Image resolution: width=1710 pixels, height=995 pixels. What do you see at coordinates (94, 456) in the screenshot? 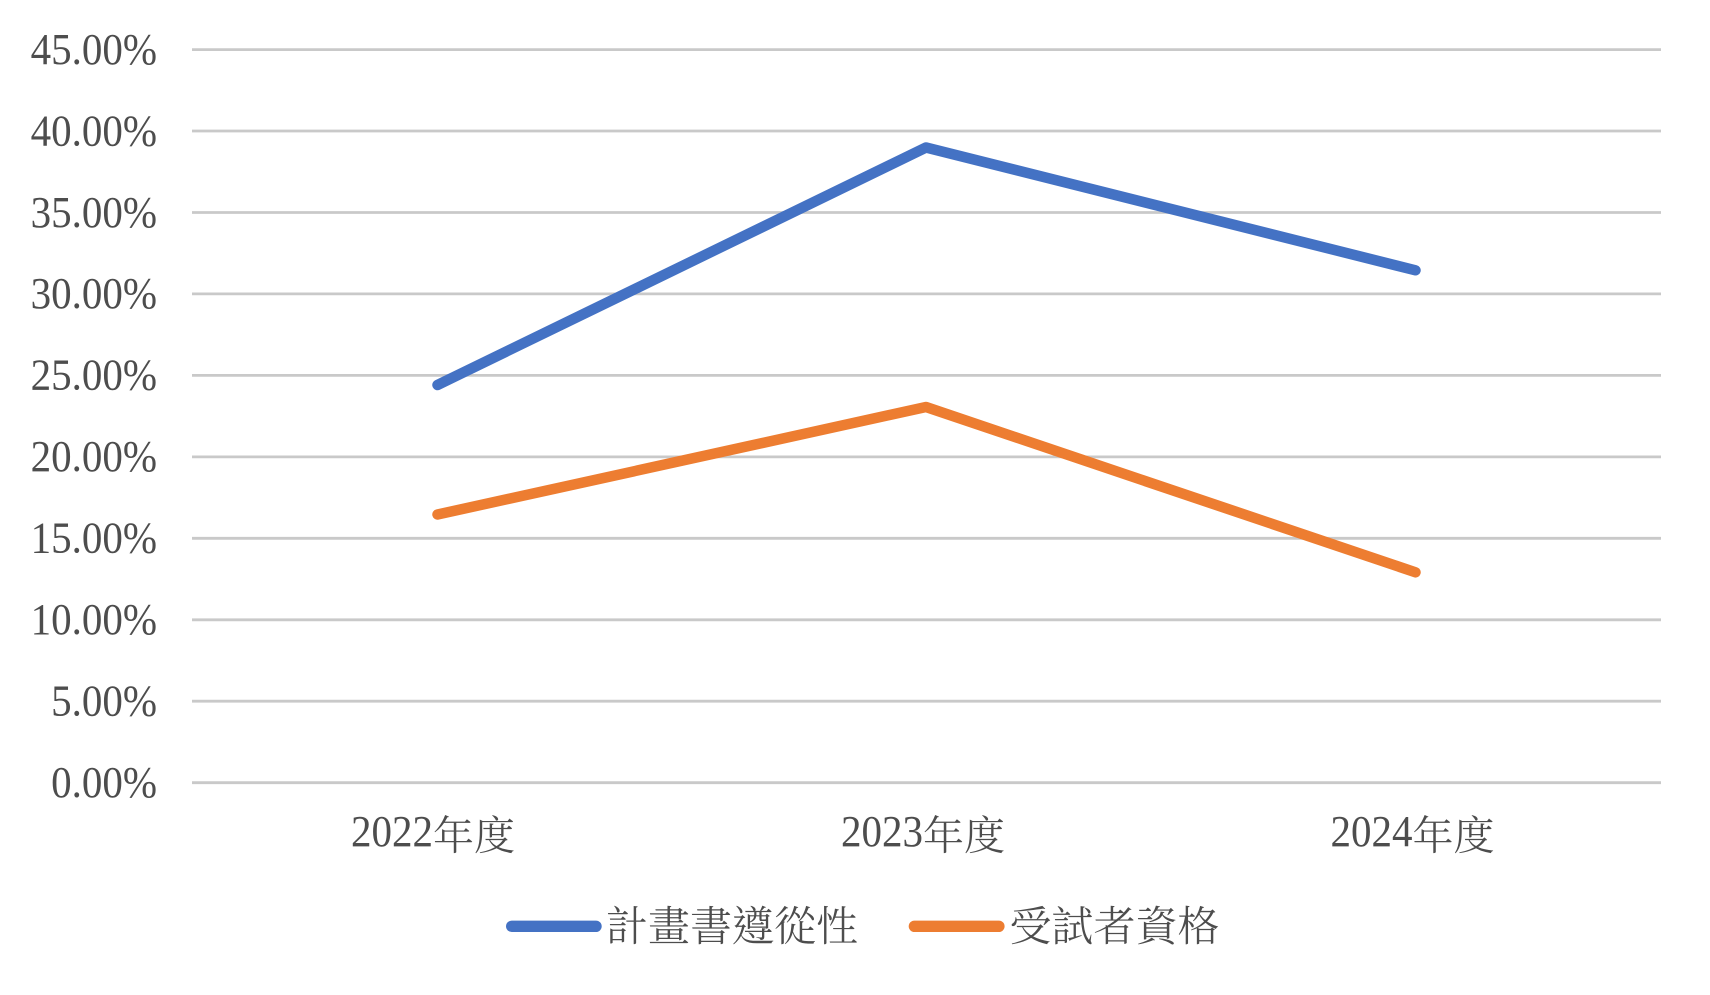
I see `svg-text: 20.00%` at bounding box center [94, 456].